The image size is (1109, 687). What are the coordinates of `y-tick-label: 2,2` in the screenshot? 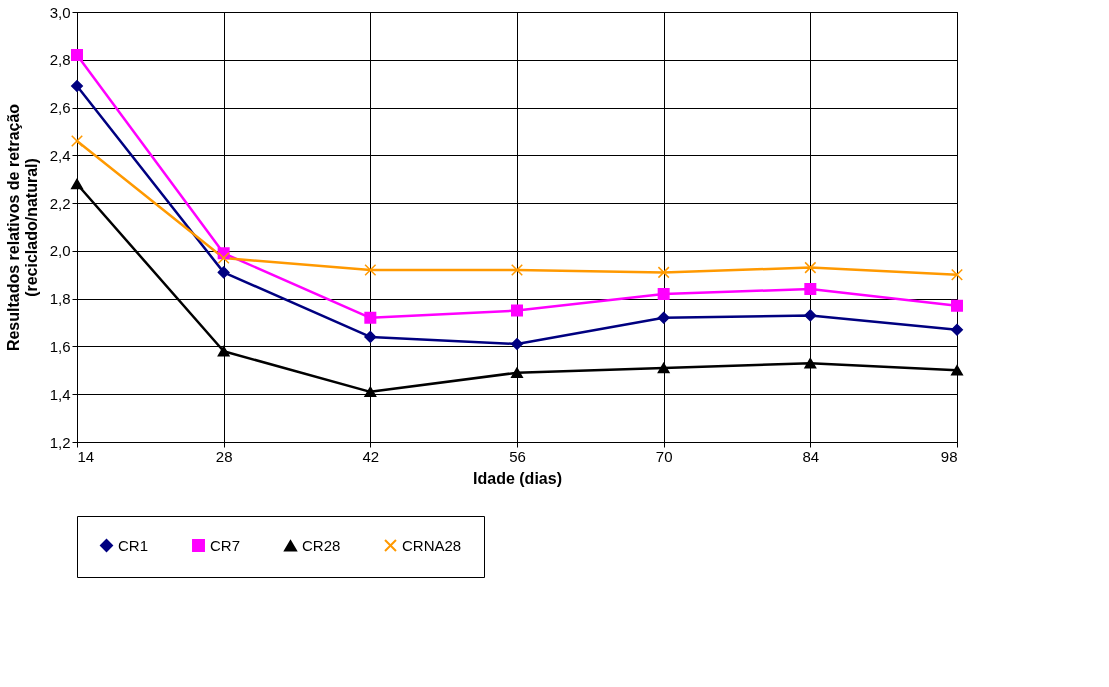 It's located at (60, 203).